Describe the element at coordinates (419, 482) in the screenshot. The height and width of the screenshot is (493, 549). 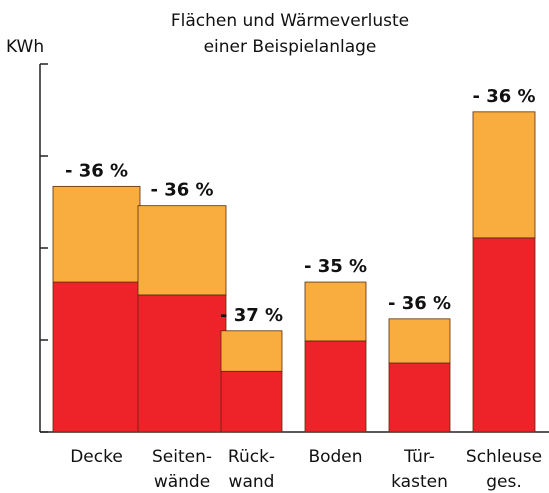
I see `x-tick-label: kasten` at that location.